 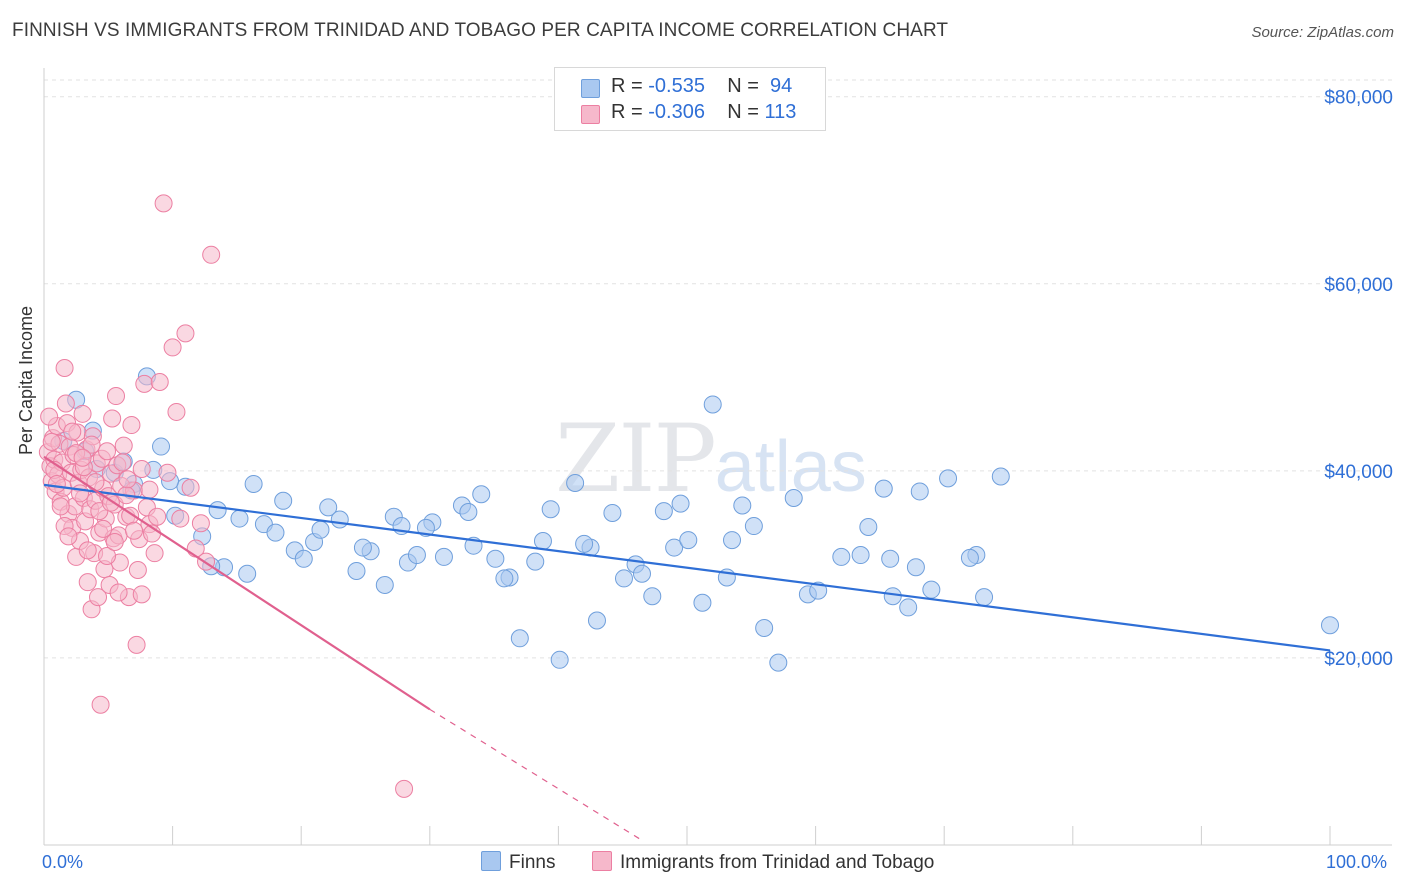 I want to click on legend-row-tt: R = -0.306 N = 113, so click(x=690, y=114).